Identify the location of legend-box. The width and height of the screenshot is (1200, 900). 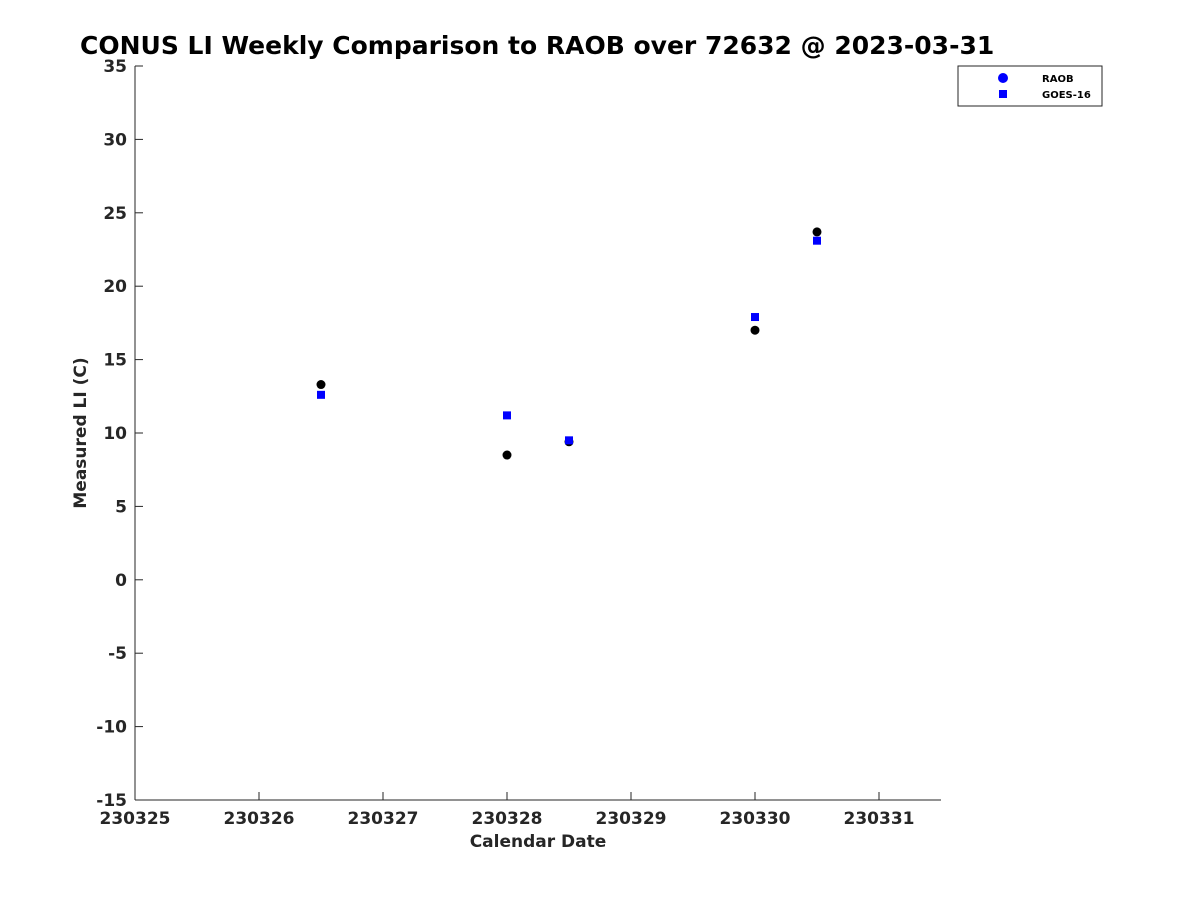
(1030, 86).